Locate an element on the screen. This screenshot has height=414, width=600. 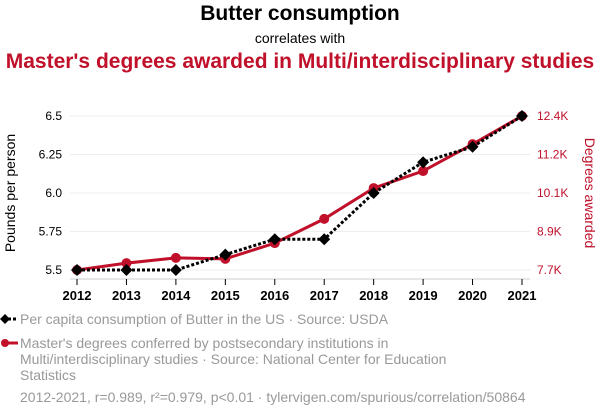
right-tick-label: 11.2K is located at coordinates (552, 155).